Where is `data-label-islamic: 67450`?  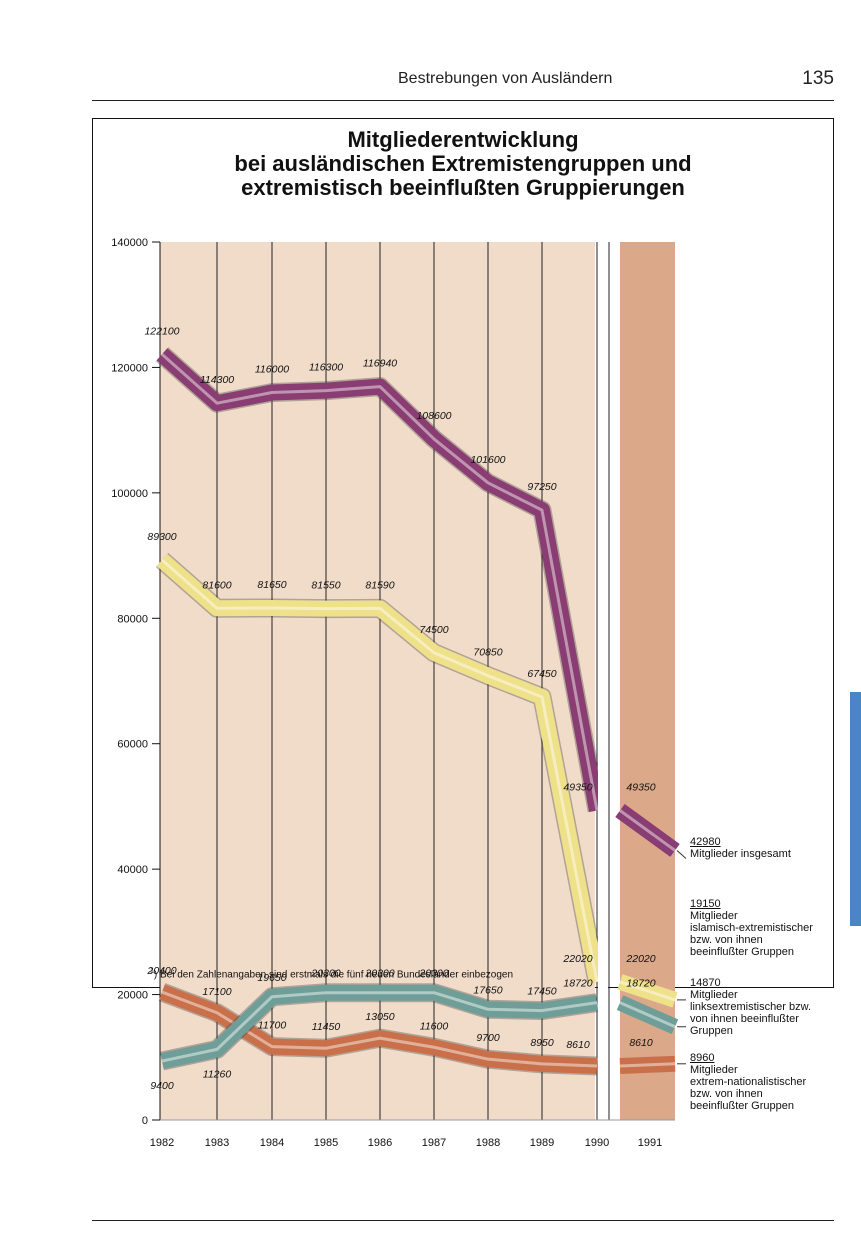 data-label-islamic: 67450 is located at coordinates (541, 674).